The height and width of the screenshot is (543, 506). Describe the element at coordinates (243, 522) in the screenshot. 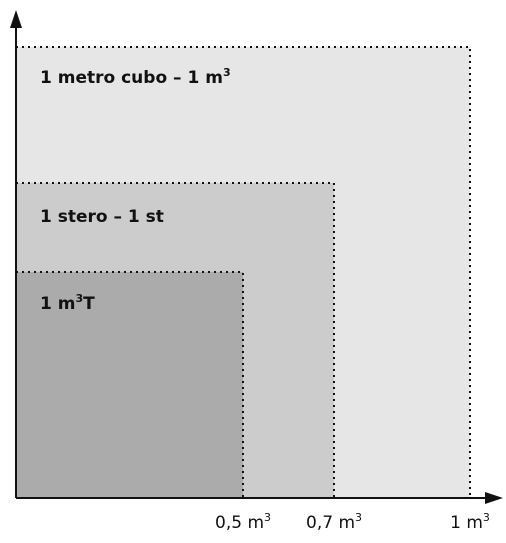

I see `tick-label-0-5: 0,5 m3` at that location.